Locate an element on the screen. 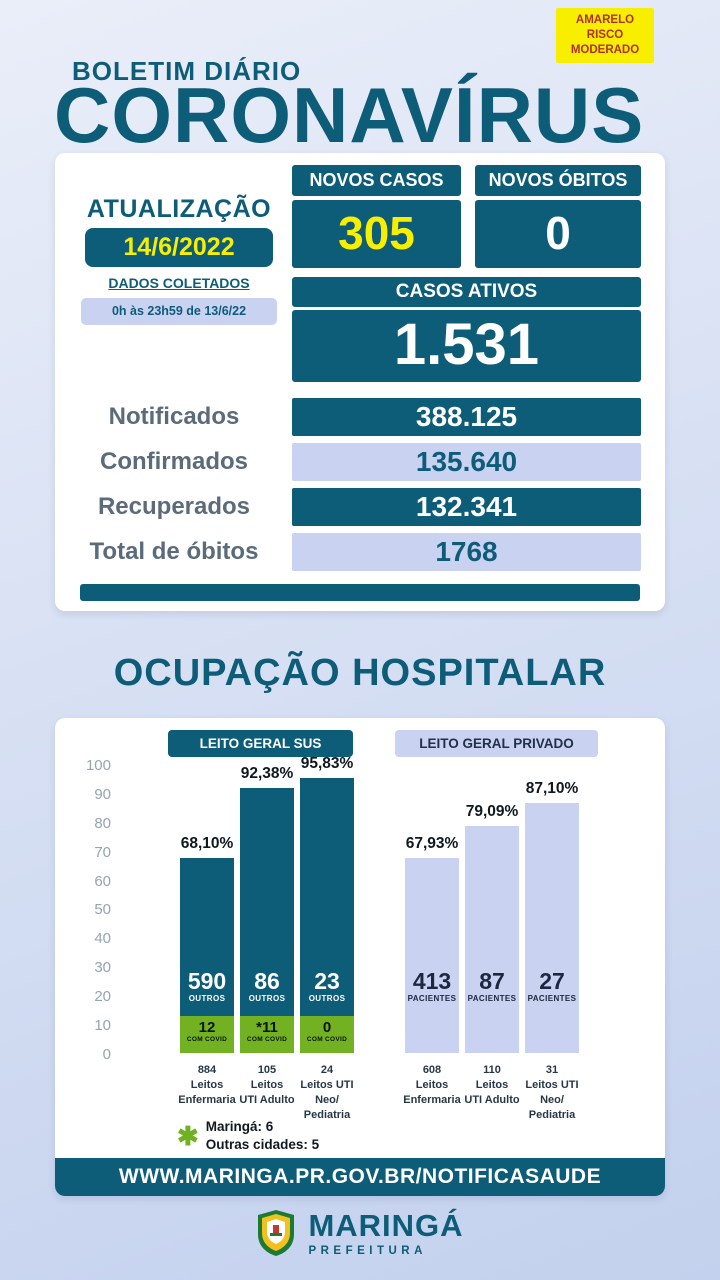  occupancy-bar: 92,38% 86 OUTROS *11 COM COVID is located at coordinates (267, 909).